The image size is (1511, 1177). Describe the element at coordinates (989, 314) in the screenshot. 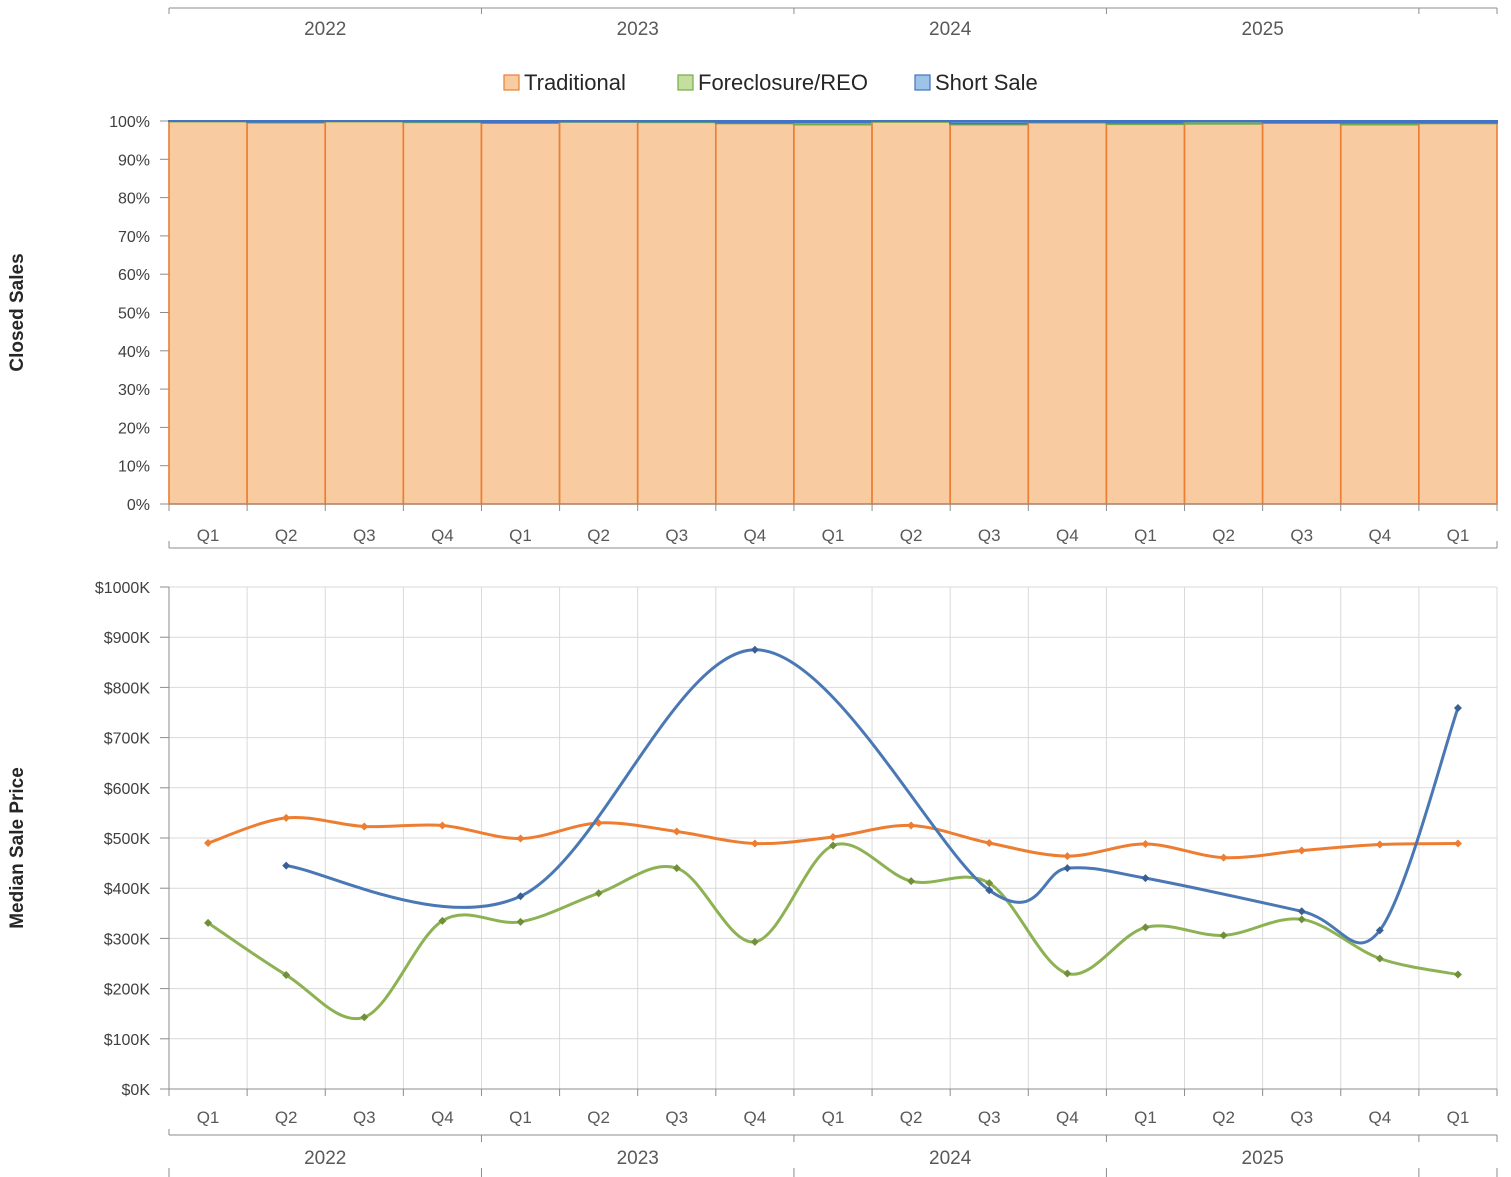

I see `bar-10-traditional` at that location.